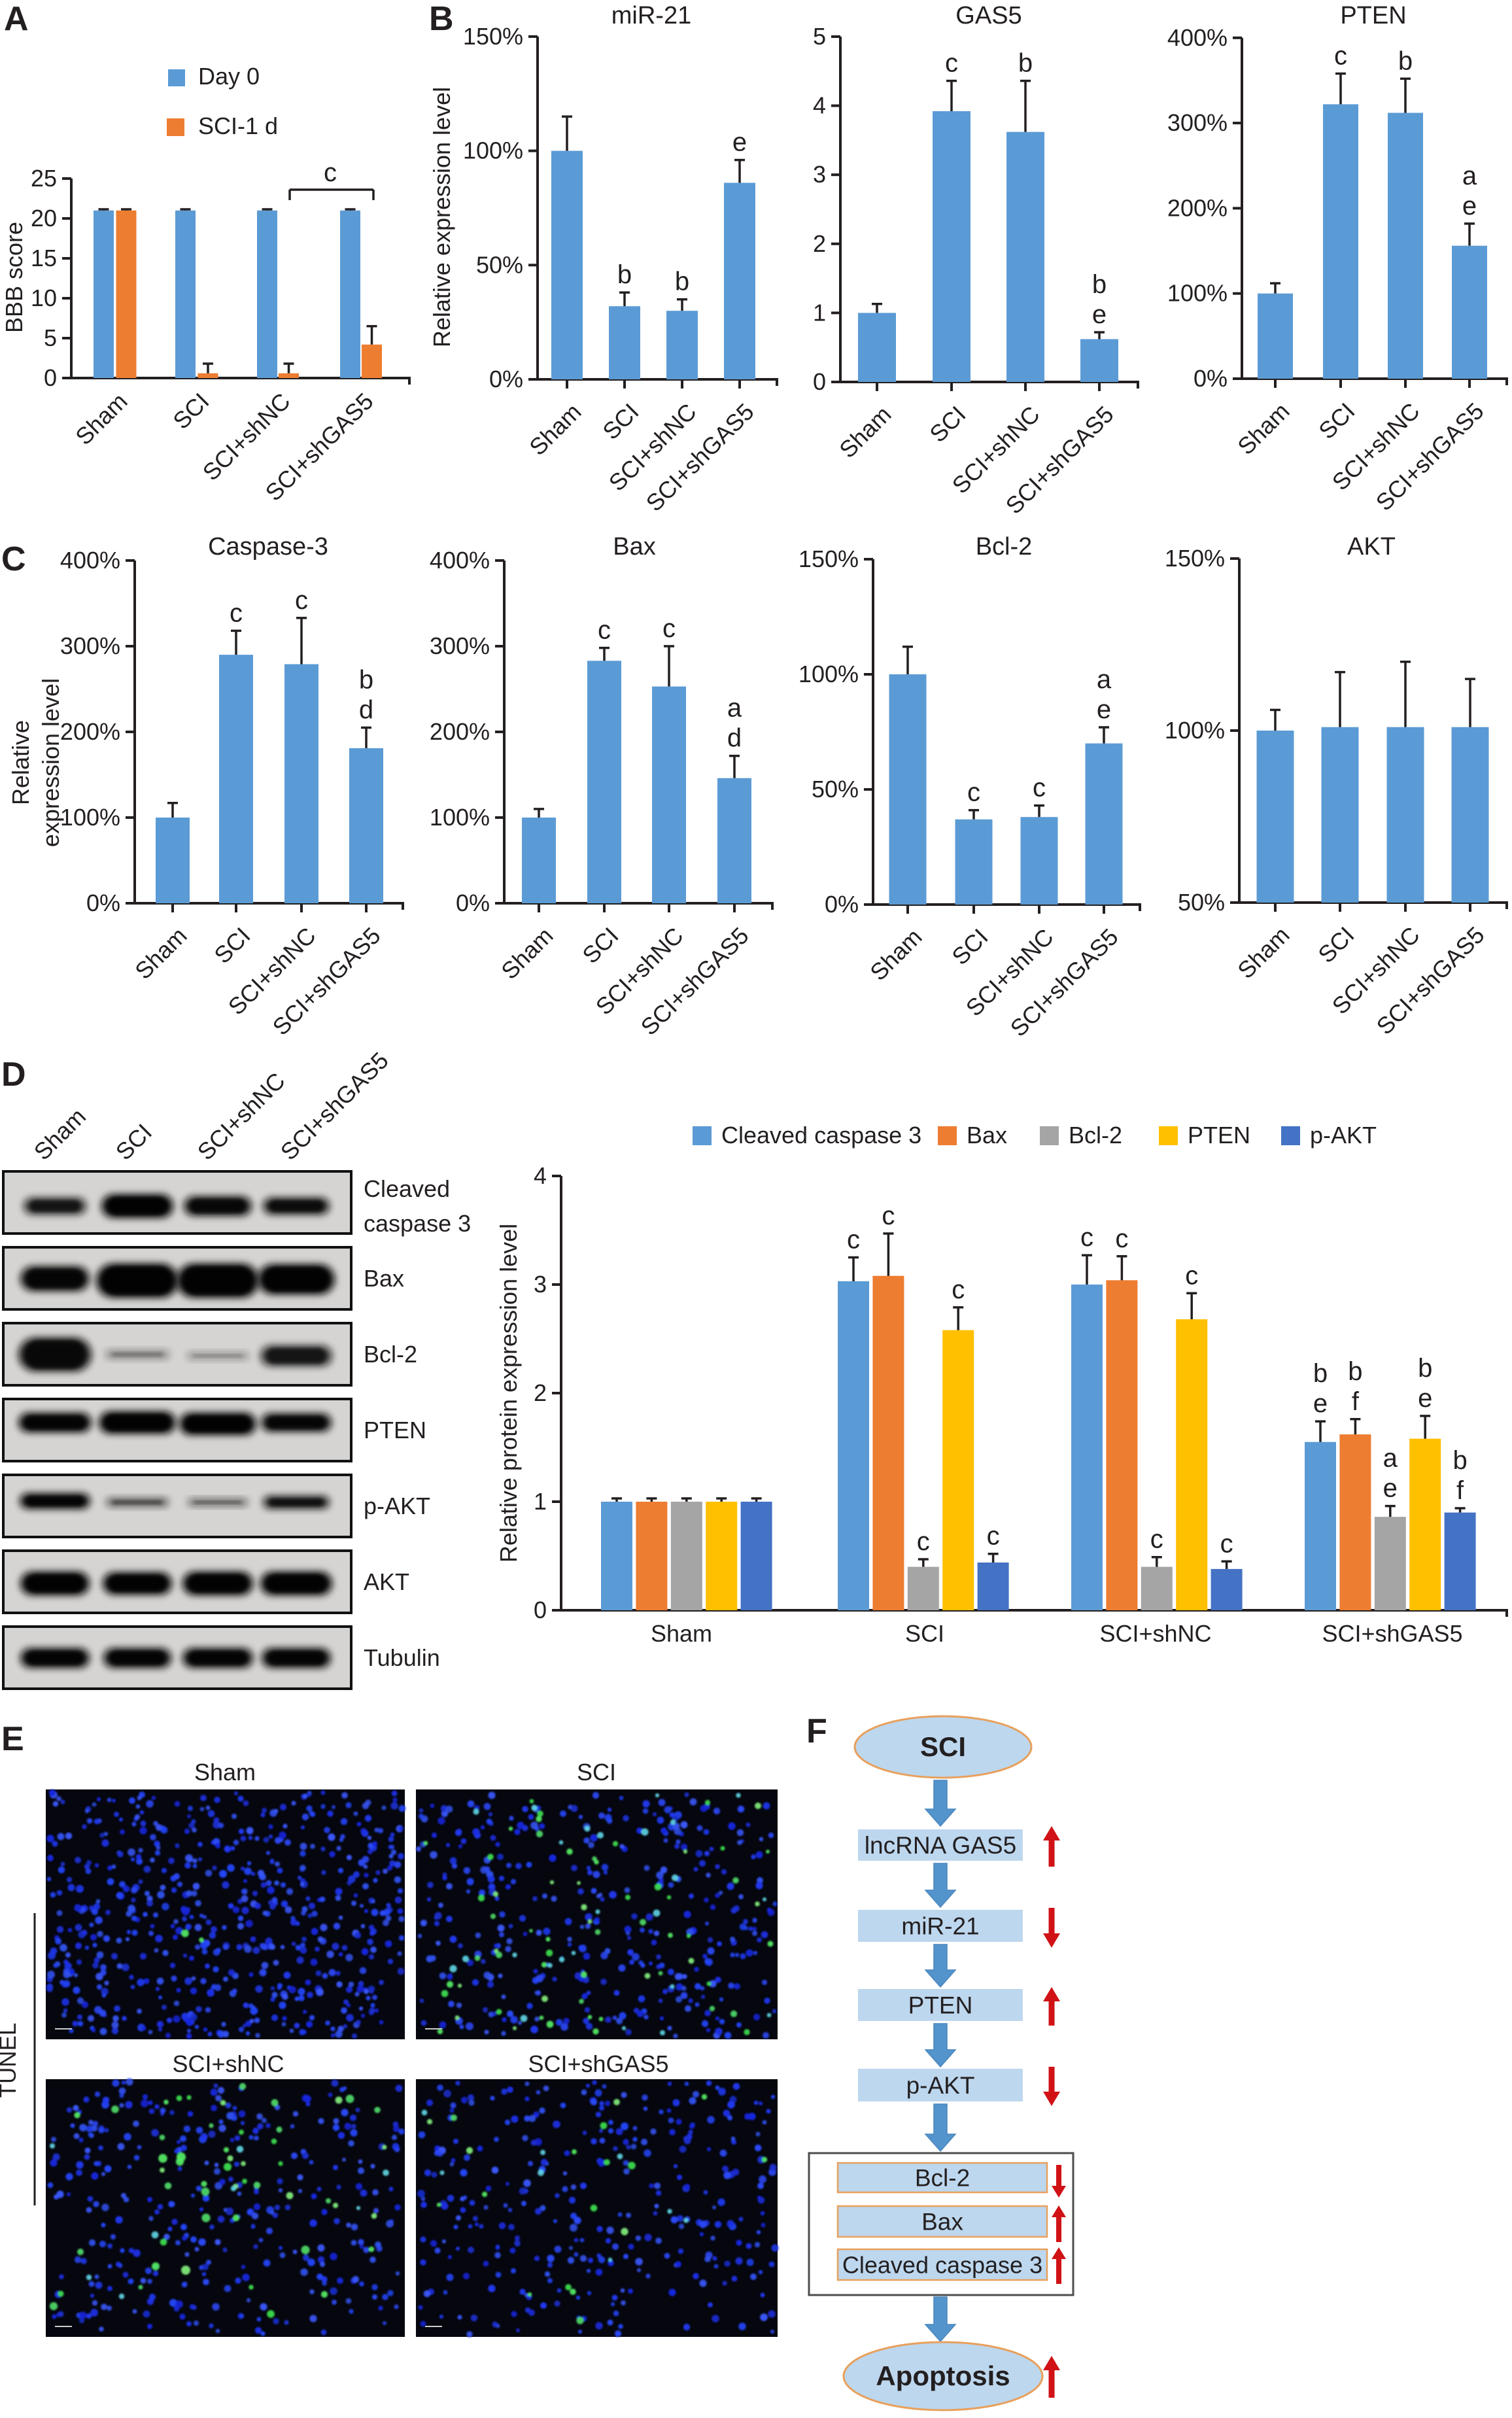 The width and height of the screenshot is (1512, 2418). What do you see at coordinates (1005, 547) in the screenshot?
I see `svg-text: Bcl-2` at bounding box center [1005, 547].